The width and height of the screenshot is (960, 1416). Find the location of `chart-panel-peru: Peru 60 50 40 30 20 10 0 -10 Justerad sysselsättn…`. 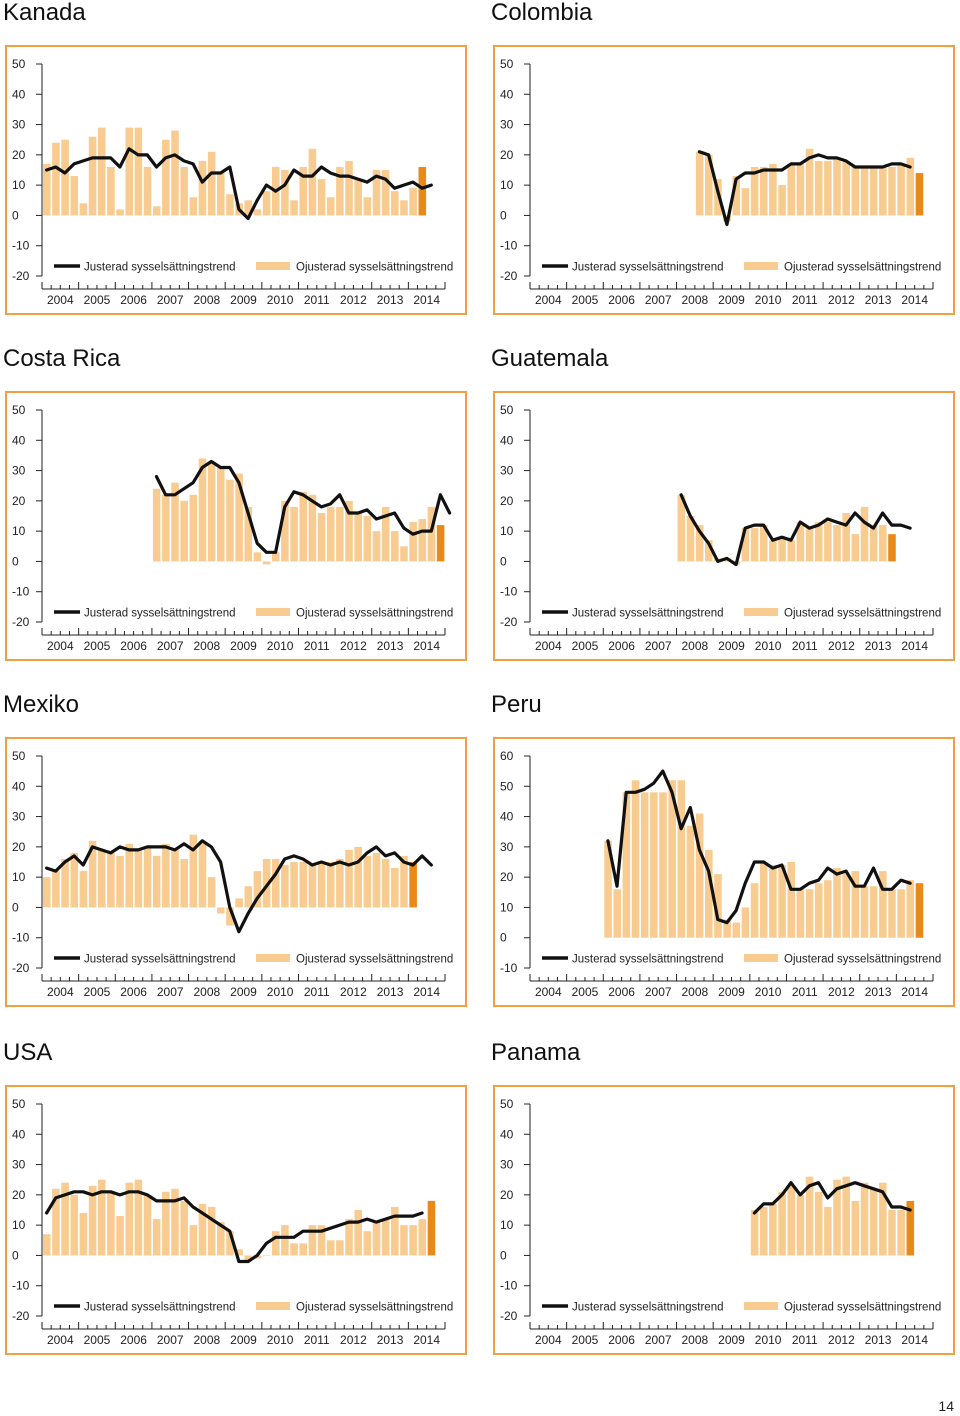

chart-panel-peru: Peru 60 50 40 30 20 10 0 -10 Justerad sysselsättn… is located at coordinates (723, 859).